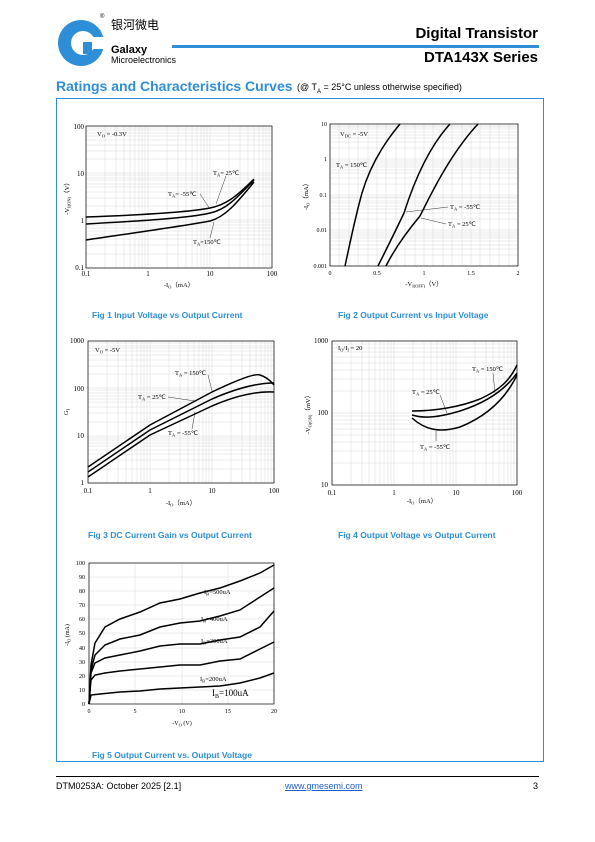 The image size is (595, 842). Describe the element at coordinates (68, 635) in the screenshot. I see `fig5-ylabel: -IO (mA)` at that location.